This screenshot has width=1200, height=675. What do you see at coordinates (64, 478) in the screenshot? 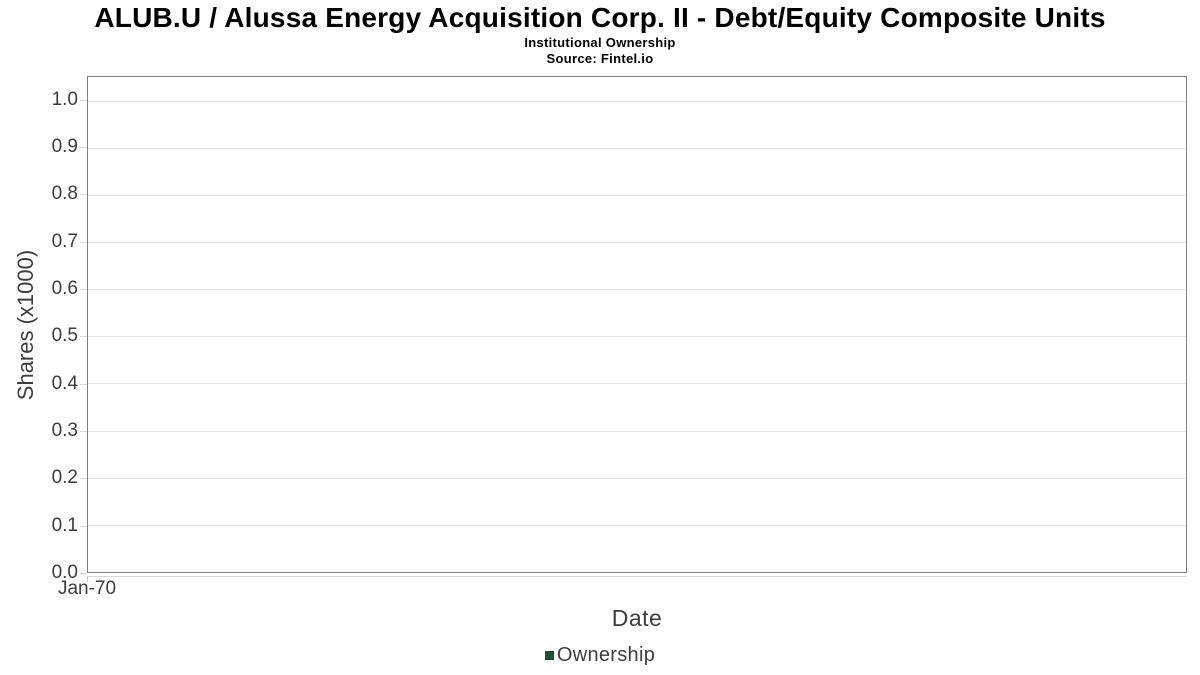
I see `y-axis-tick-label: 0.2` at bounding box center [64, 478].